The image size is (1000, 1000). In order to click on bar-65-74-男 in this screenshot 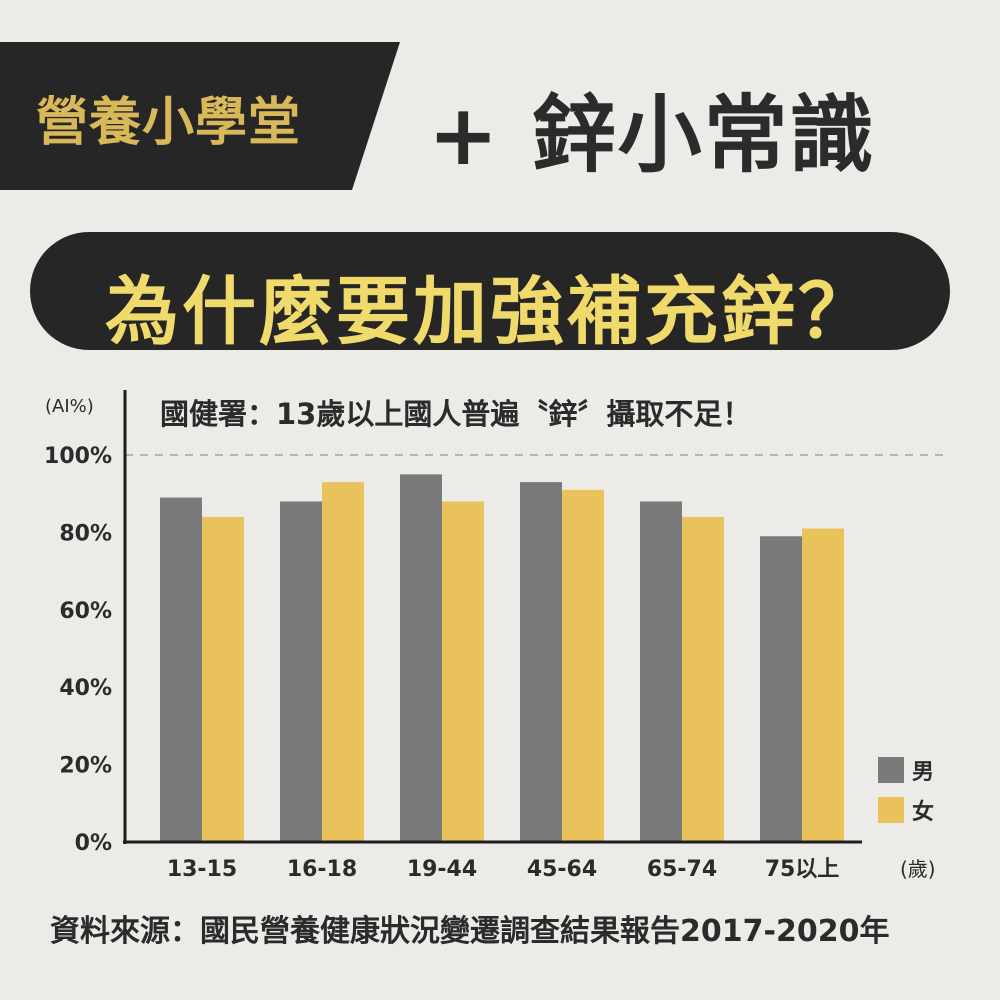, I will do `click(661, 671)`.